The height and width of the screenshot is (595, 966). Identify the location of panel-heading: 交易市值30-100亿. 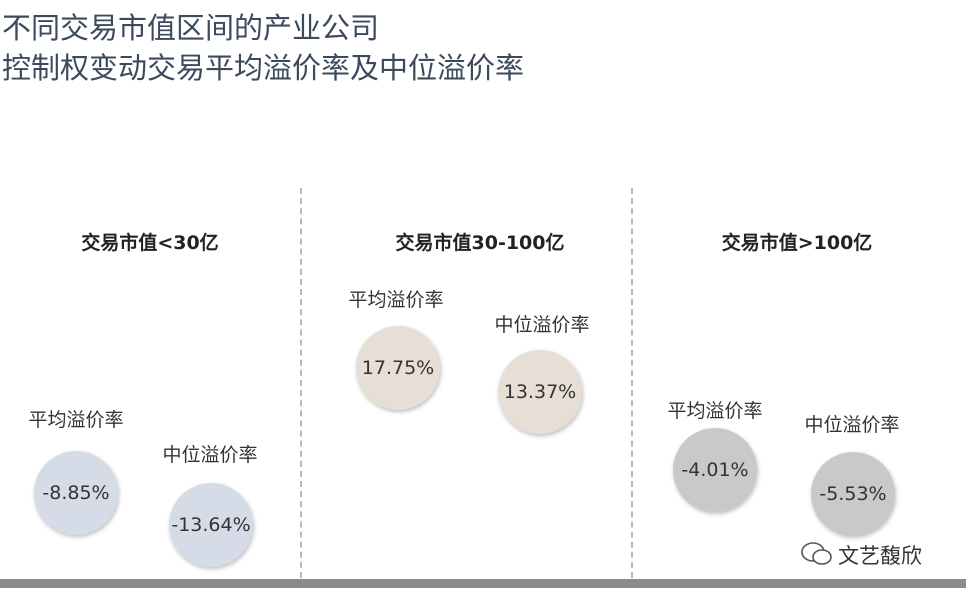
(480, 243).